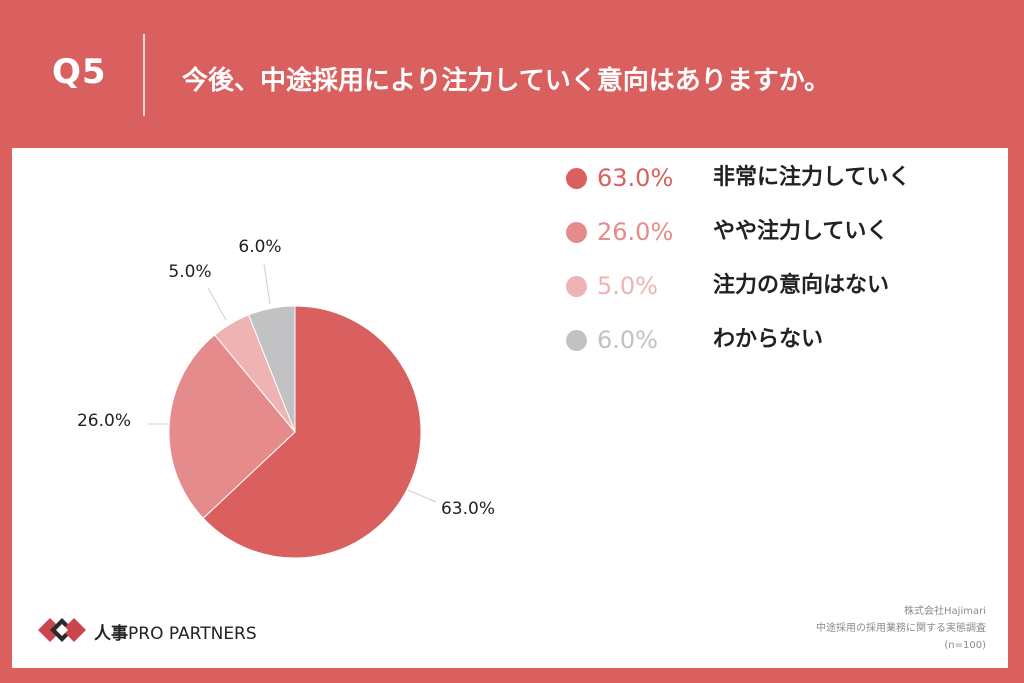 The height and width of the screenshot is (683, 1024). I want to click on pie-data-label: 63.0%, so click(468, 509).